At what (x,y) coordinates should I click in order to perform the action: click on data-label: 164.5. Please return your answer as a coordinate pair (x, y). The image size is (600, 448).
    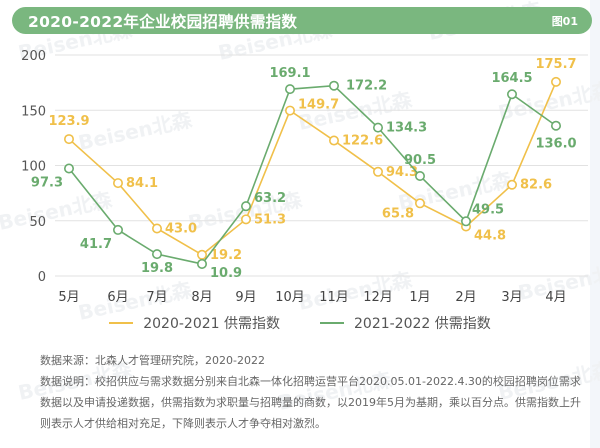
    Looking at the image, I should click on (511, 78).